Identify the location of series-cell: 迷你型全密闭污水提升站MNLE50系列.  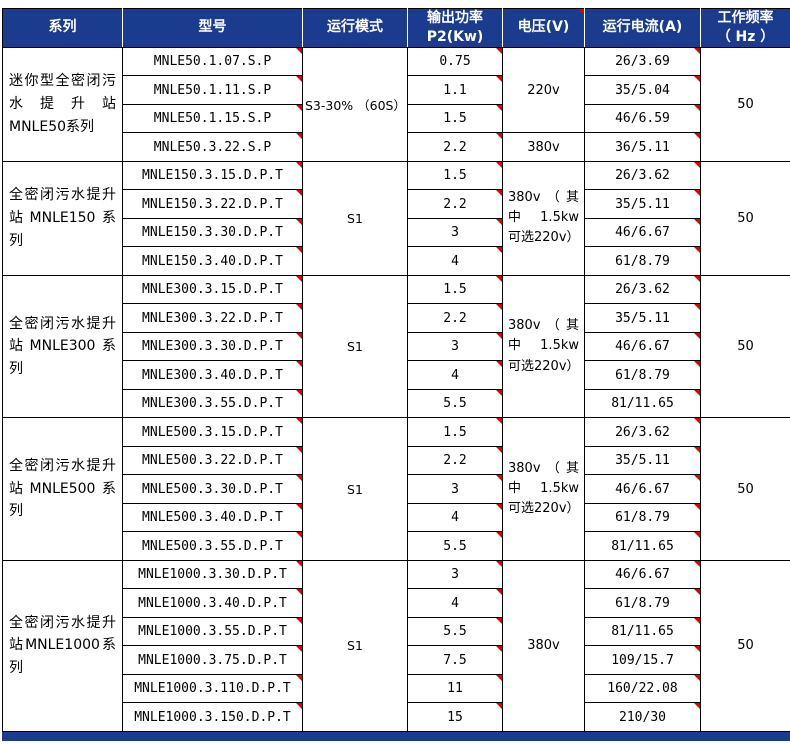
(62, 104).